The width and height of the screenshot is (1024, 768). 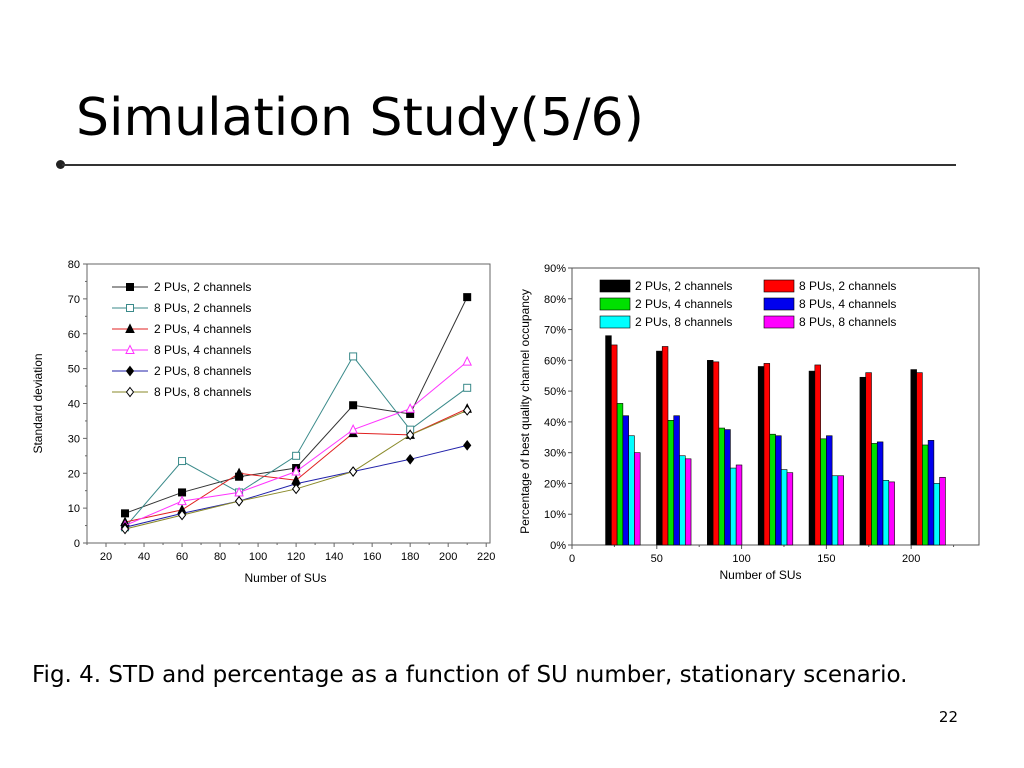 I want to click on title-rule, so click(x=509, y=165).